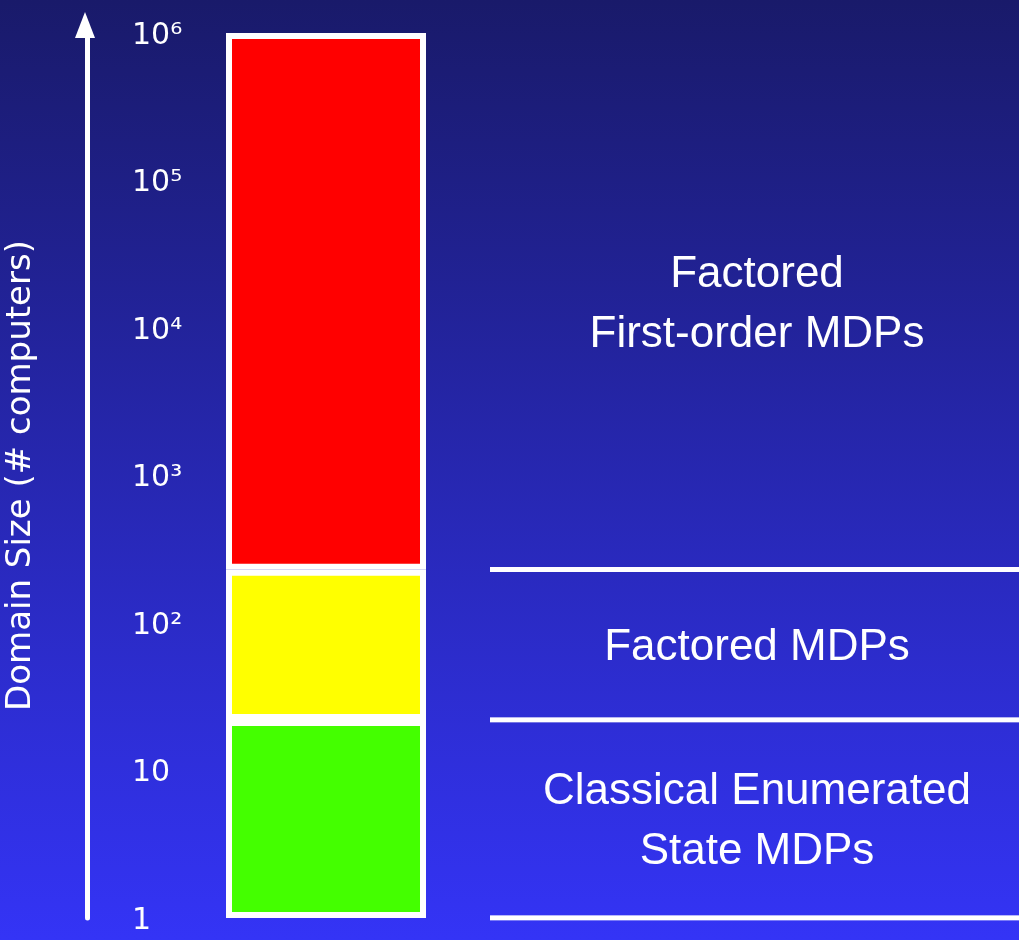 The width and height of the screenshot is (1019, 940). I want to click on y-tick-label: 10⁵, so click(157, 180).